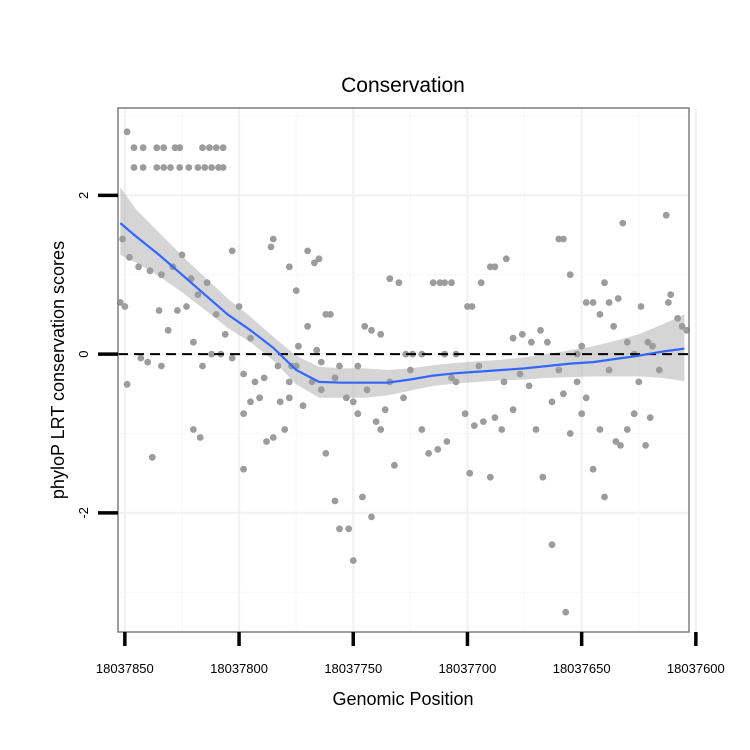 The image size is (750, 750). I want to click on y-axis: -2 0 2, so click(97, 355).